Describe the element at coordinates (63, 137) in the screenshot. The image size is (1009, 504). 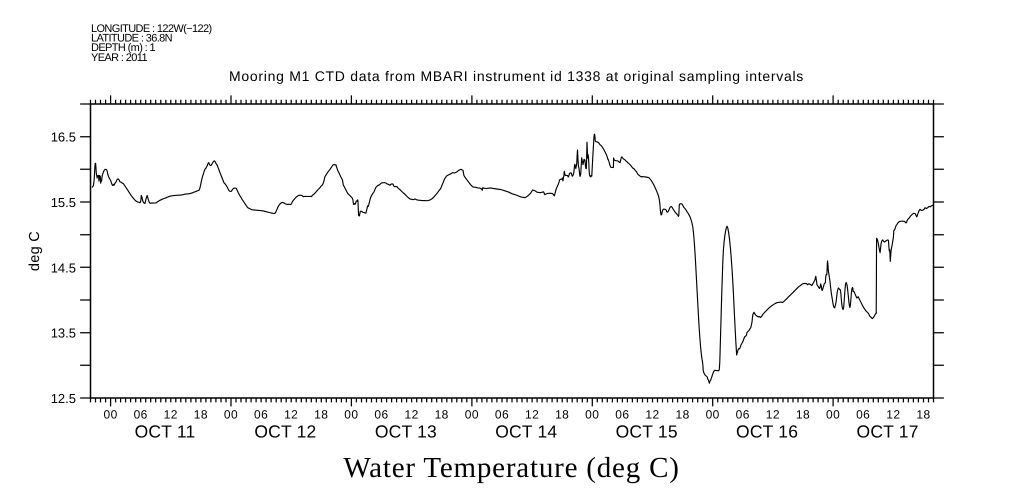
I see `svg-text: 16.5` at that location.